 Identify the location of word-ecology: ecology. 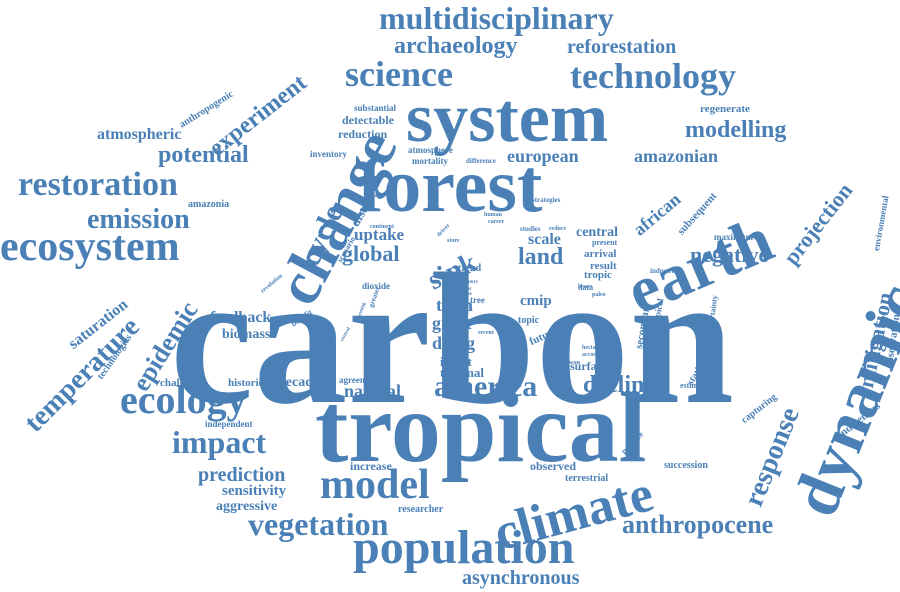
(183, 399).